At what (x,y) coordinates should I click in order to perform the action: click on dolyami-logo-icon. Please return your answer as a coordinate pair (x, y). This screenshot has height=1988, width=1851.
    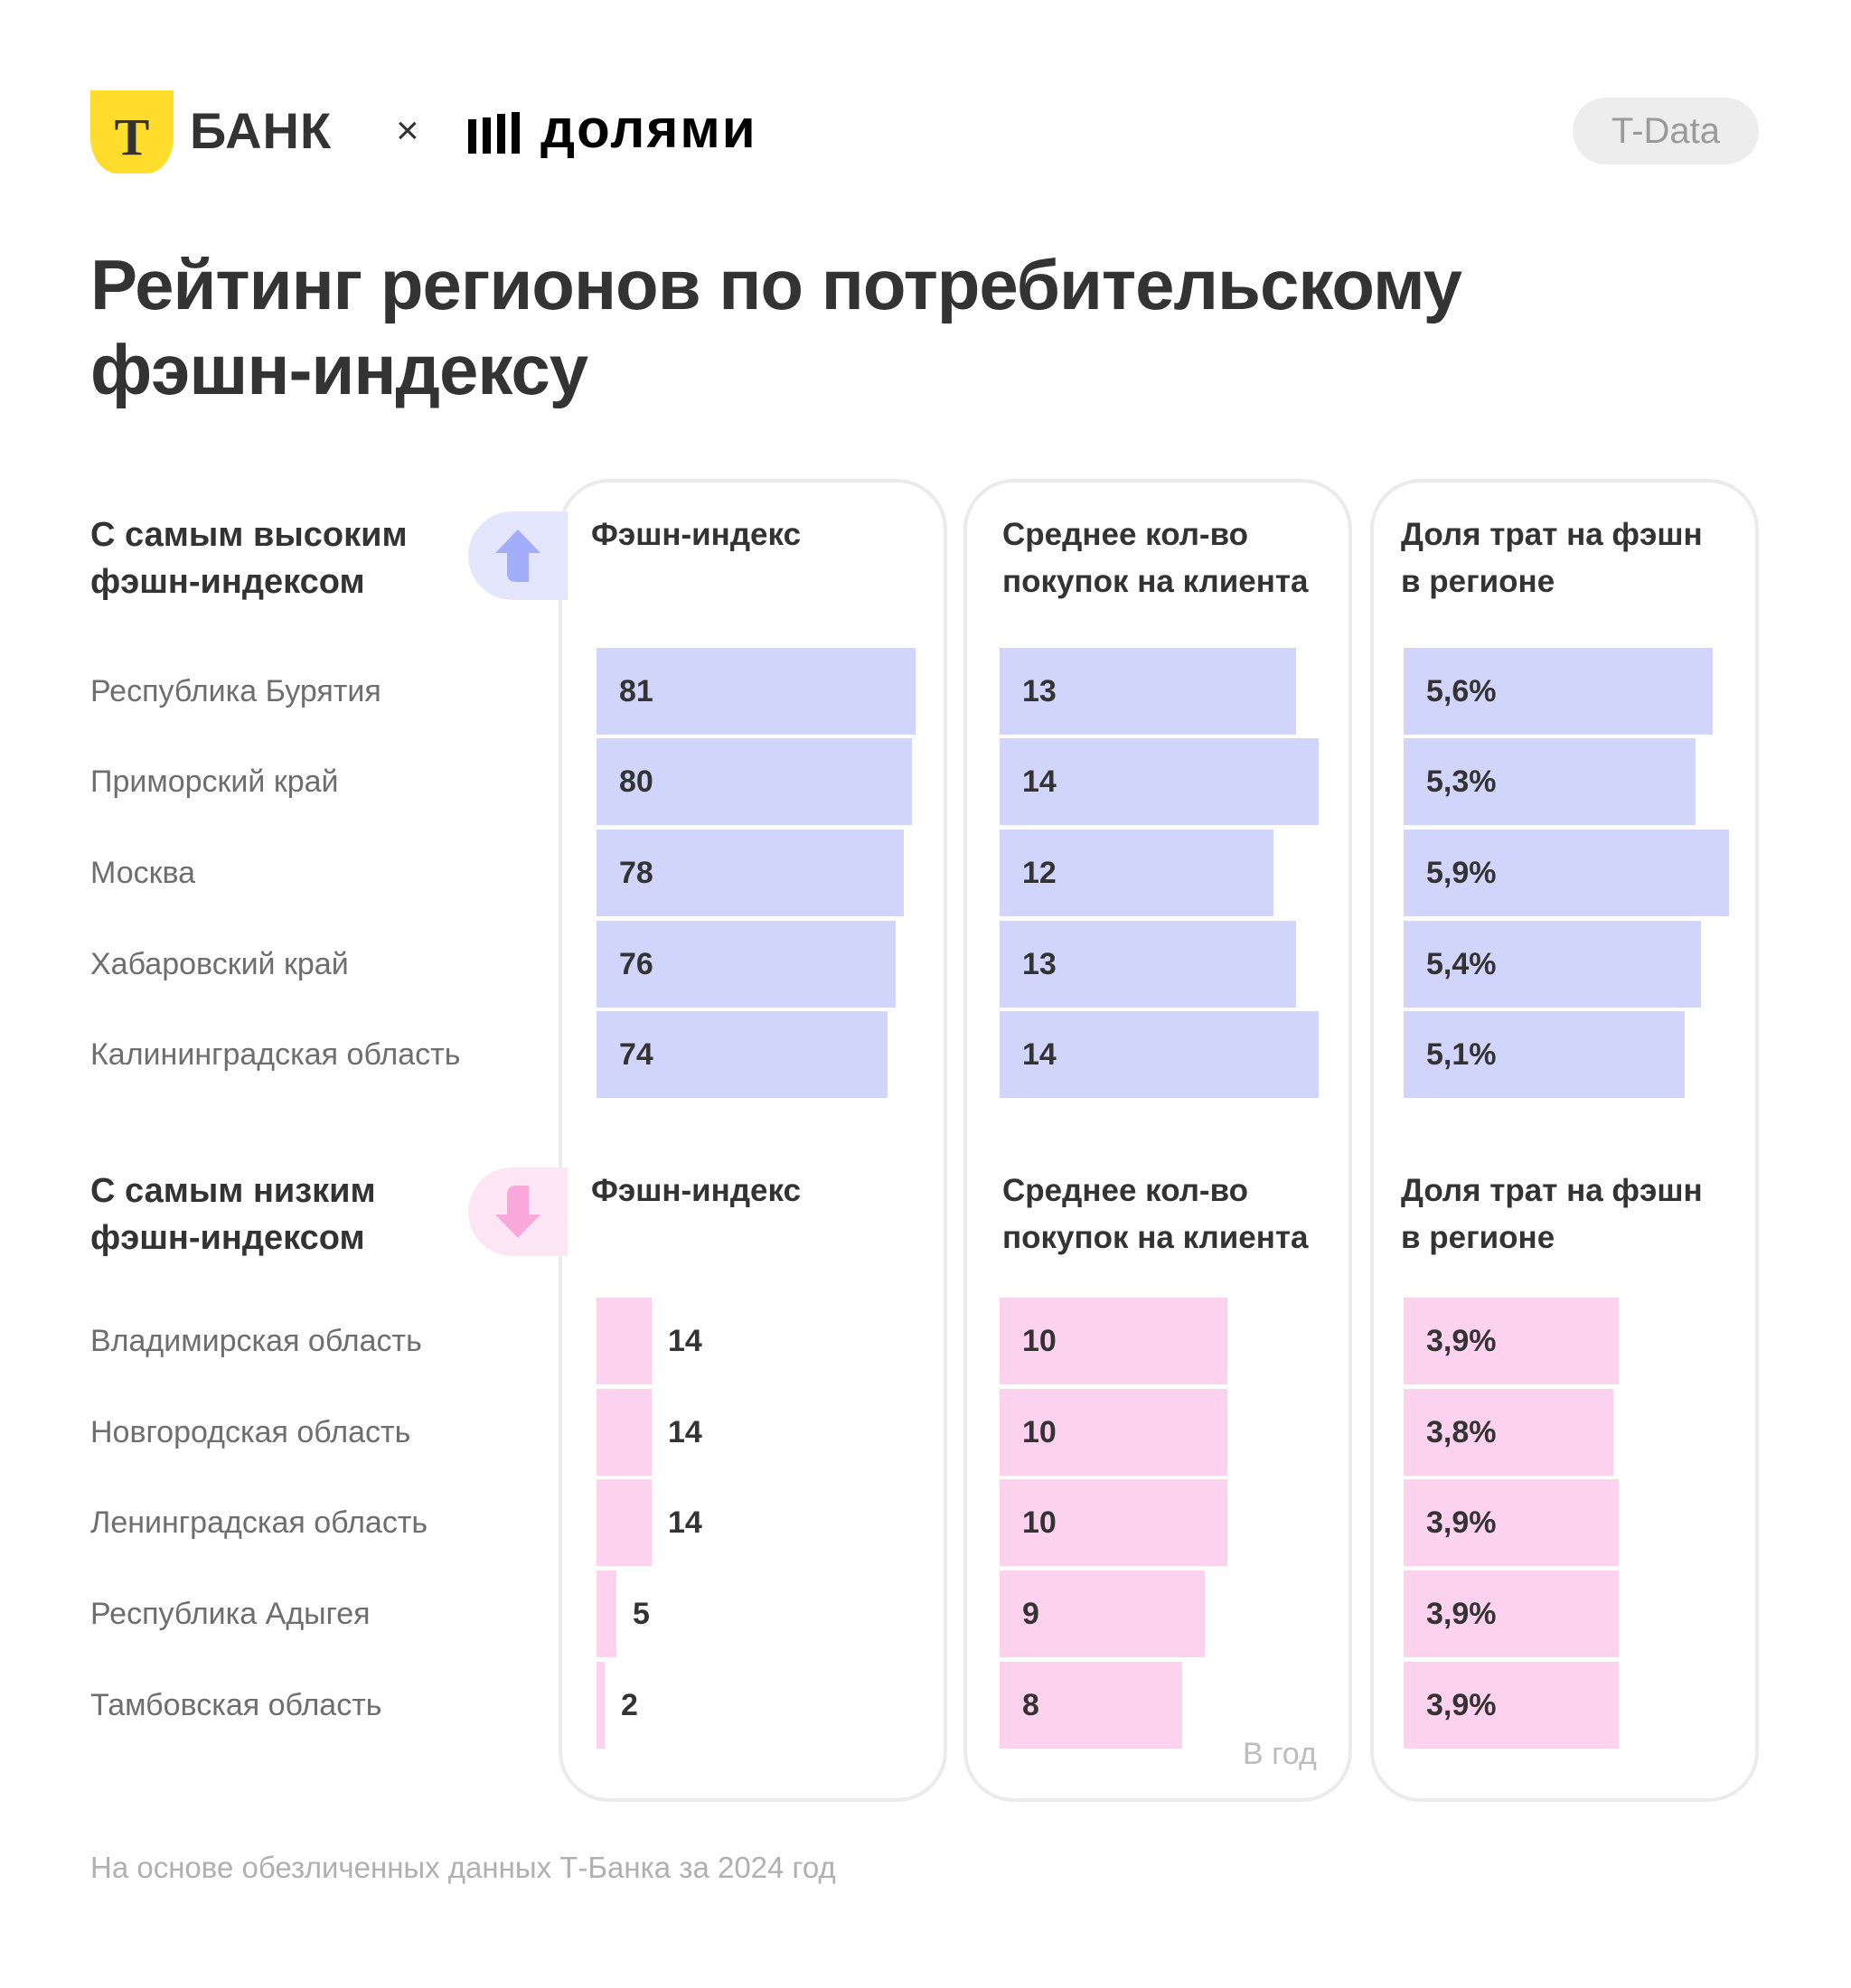
    Looking at the image, I should click on (495, 133).